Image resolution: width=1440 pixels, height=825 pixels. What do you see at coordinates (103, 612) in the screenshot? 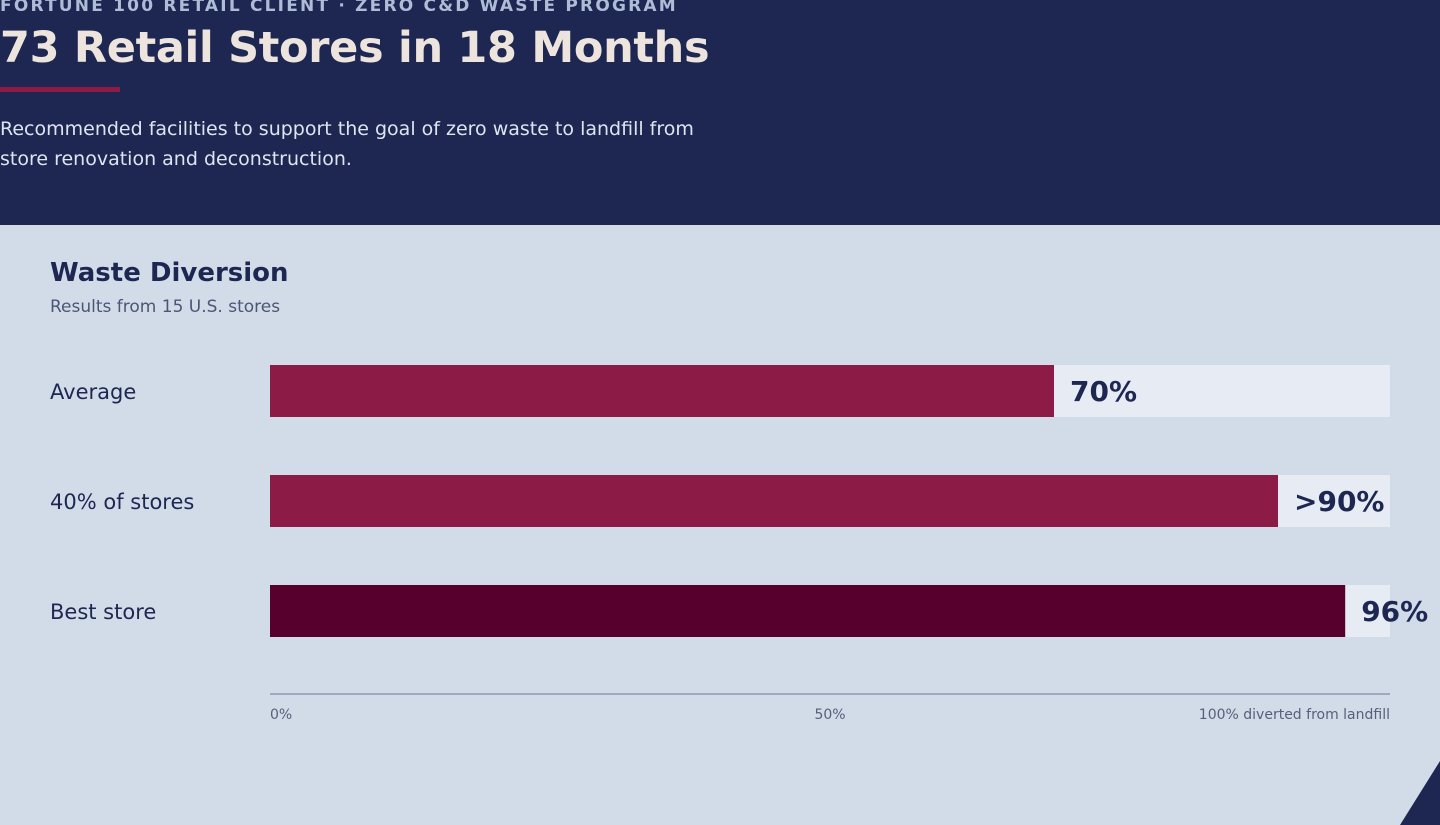
I see `category-label: Best store` at bounding box center [103, 612].